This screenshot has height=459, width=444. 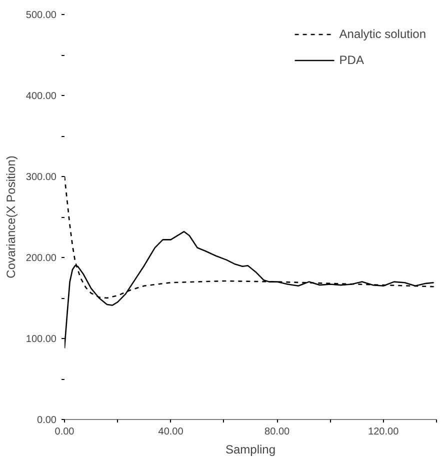 I want to click on y-tick-label: 200.00, so click(x=41, y=258).